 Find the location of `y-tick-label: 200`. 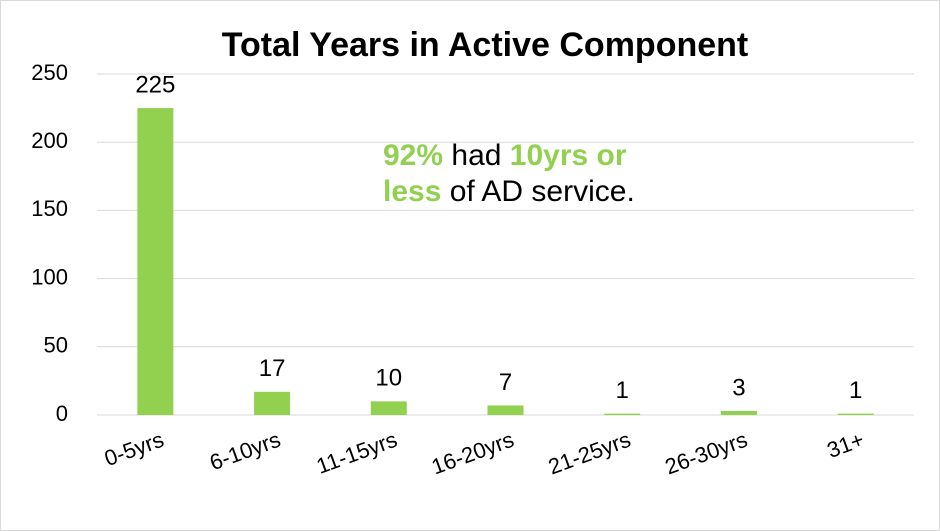

y-tick-label: 200 is located at coordinates (49, 140).